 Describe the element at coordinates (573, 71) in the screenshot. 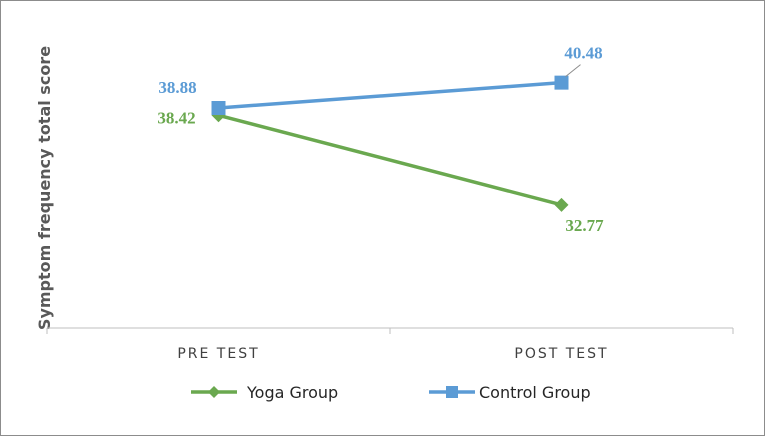

I see `data-label-leader-line` at that location.